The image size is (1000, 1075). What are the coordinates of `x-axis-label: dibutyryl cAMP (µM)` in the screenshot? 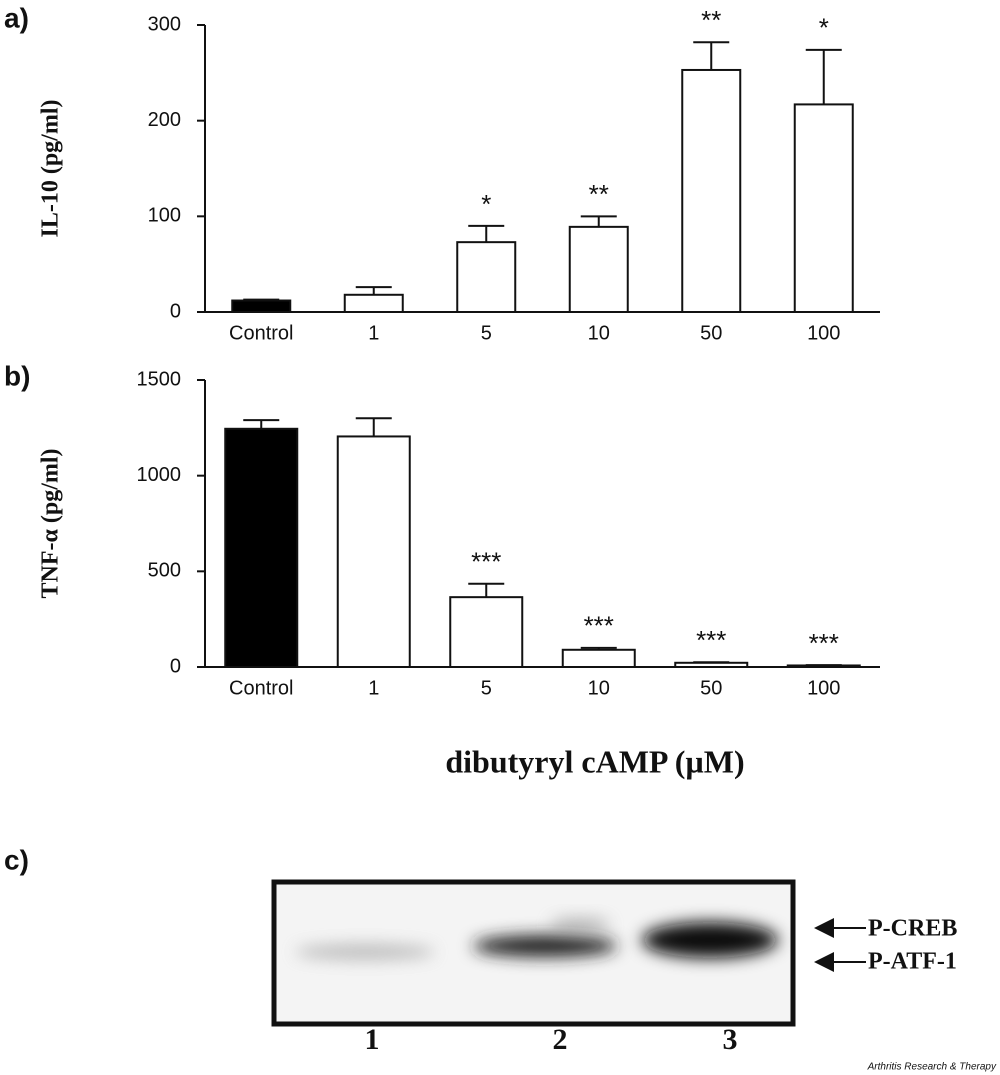 It's located at (594, 761).